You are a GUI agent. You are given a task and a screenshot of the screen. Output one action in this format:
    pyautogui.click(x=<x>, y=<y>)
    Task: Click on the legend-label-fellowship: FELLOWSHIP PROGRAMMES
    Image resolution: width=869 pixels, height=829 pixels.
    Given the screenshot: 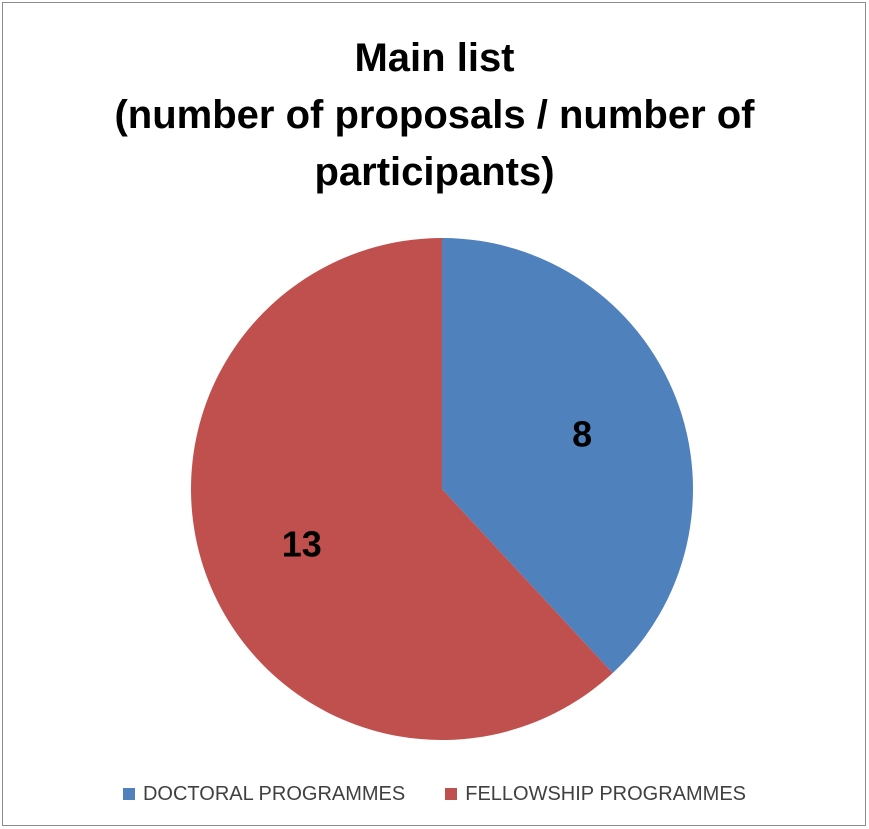 What is the action you would take?
    pyautogui.click(x=606, y=793)
    